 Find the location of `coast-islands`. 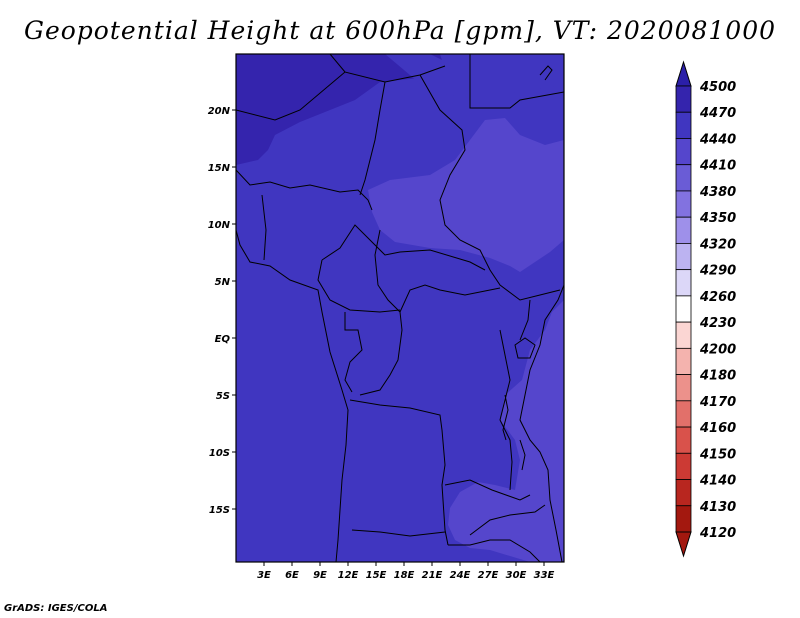

coast-islands is located at coordinates (546, 73).